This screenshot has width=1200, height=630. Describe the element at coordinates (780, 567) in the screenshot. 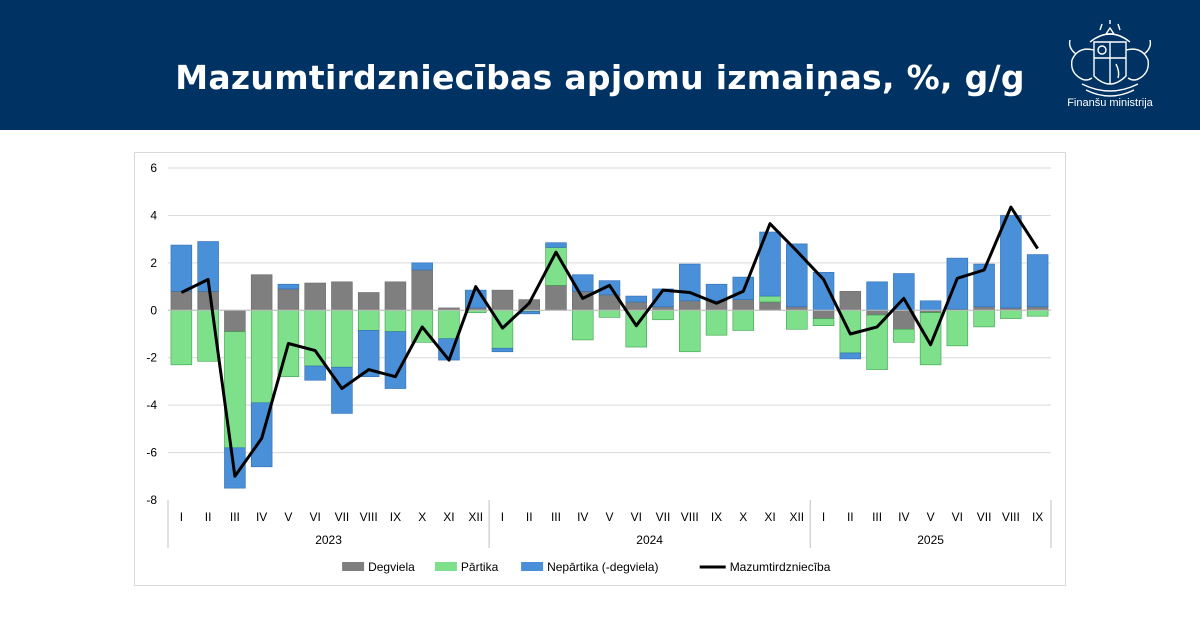

I see `legend-label: Mazumtirdzniecība` at that location.